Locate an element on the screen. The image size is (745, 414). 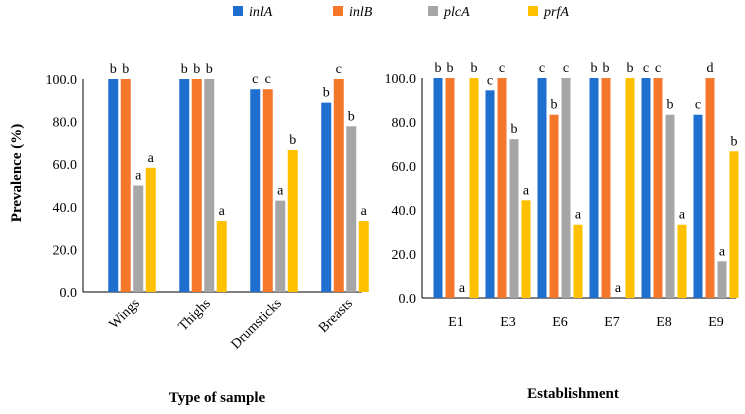
bar-letter-inlA-Thighs: b is located at coordinates (184, 69).